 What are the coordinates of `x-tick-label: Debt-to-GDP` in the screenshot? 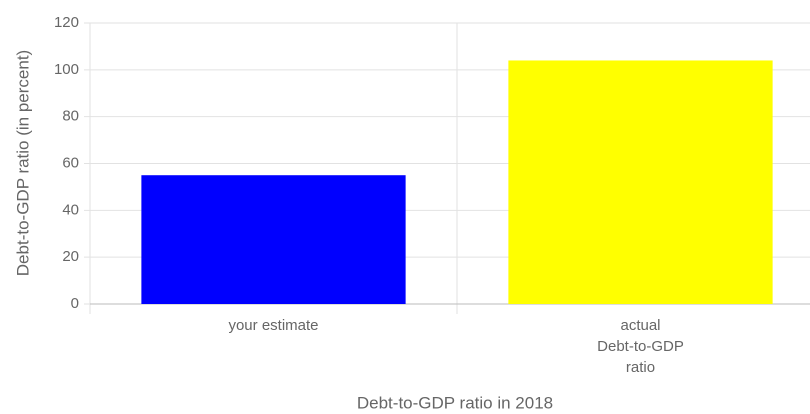 It's located at (640, 346).